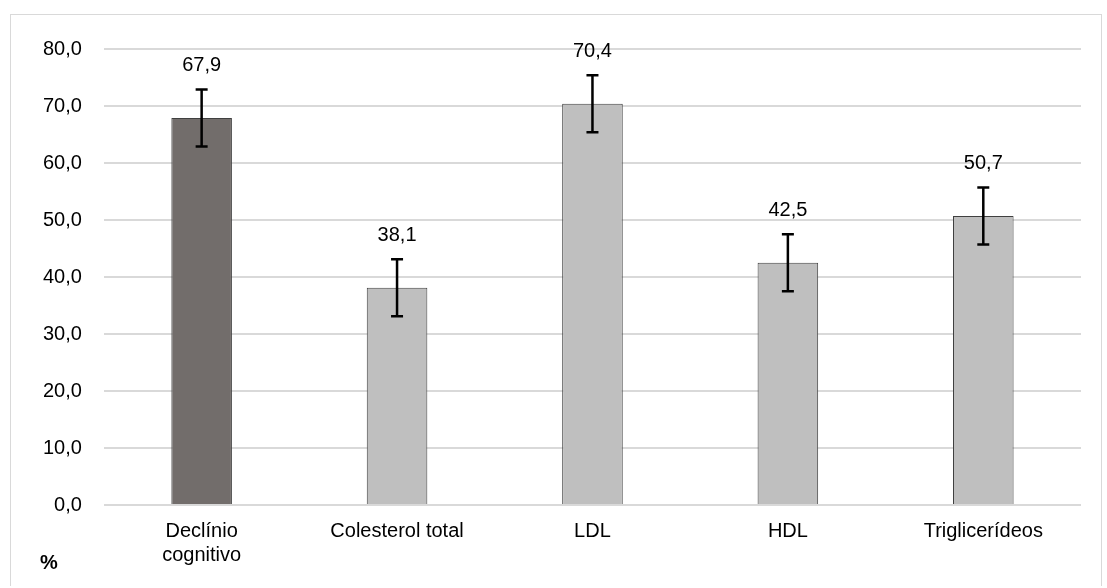  Describe the element at coordinates (397, 529) in the screenshot. I see `x-tick-label: Colesterol total` at that location.